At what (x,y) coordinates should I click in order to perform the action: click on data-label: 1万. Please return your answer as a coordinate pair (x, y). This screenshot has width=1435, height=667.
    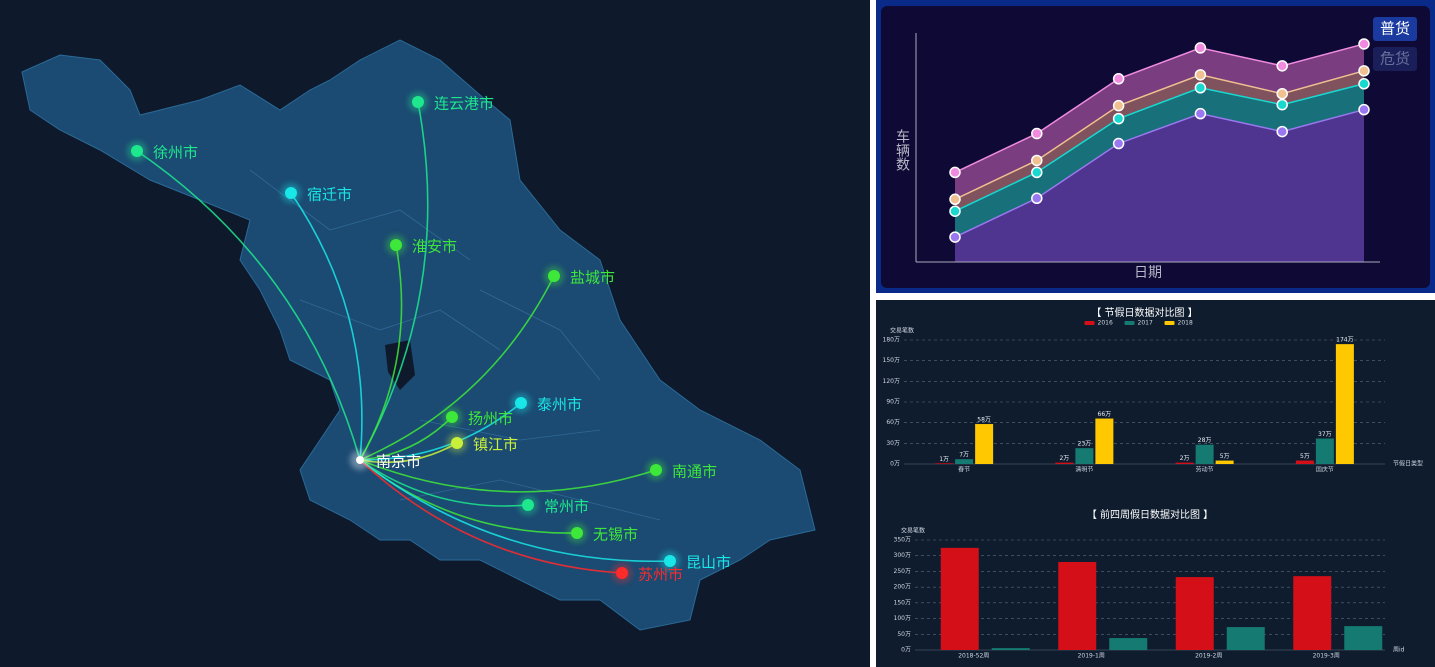
    Looking at the image, I should click on (944, 459).